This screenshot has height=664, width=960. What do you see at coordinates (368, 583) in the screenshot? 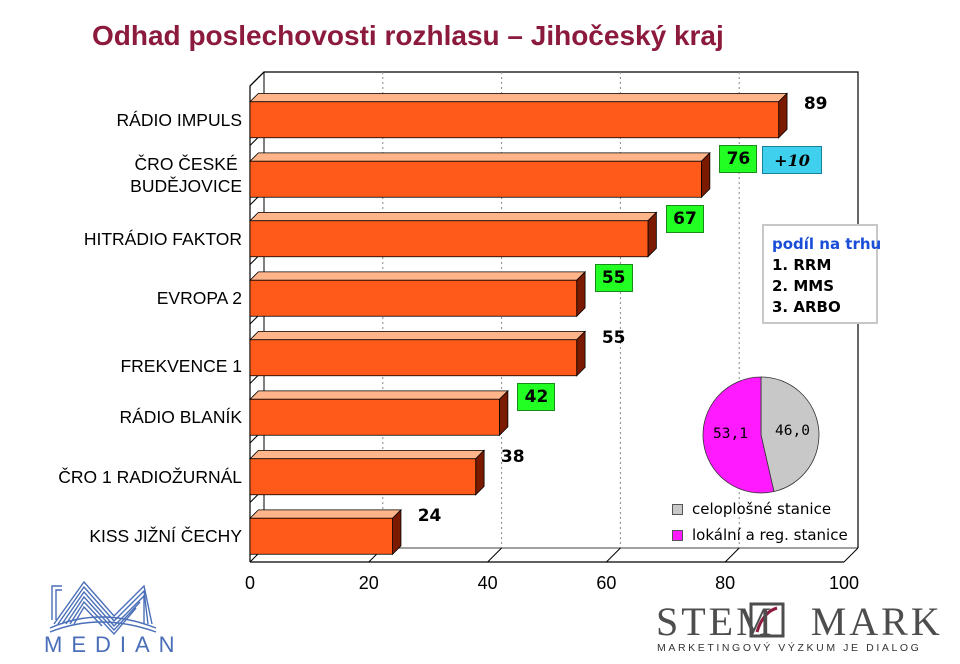
I see `x-tick-label: 20` at bounding box center [368, 583].